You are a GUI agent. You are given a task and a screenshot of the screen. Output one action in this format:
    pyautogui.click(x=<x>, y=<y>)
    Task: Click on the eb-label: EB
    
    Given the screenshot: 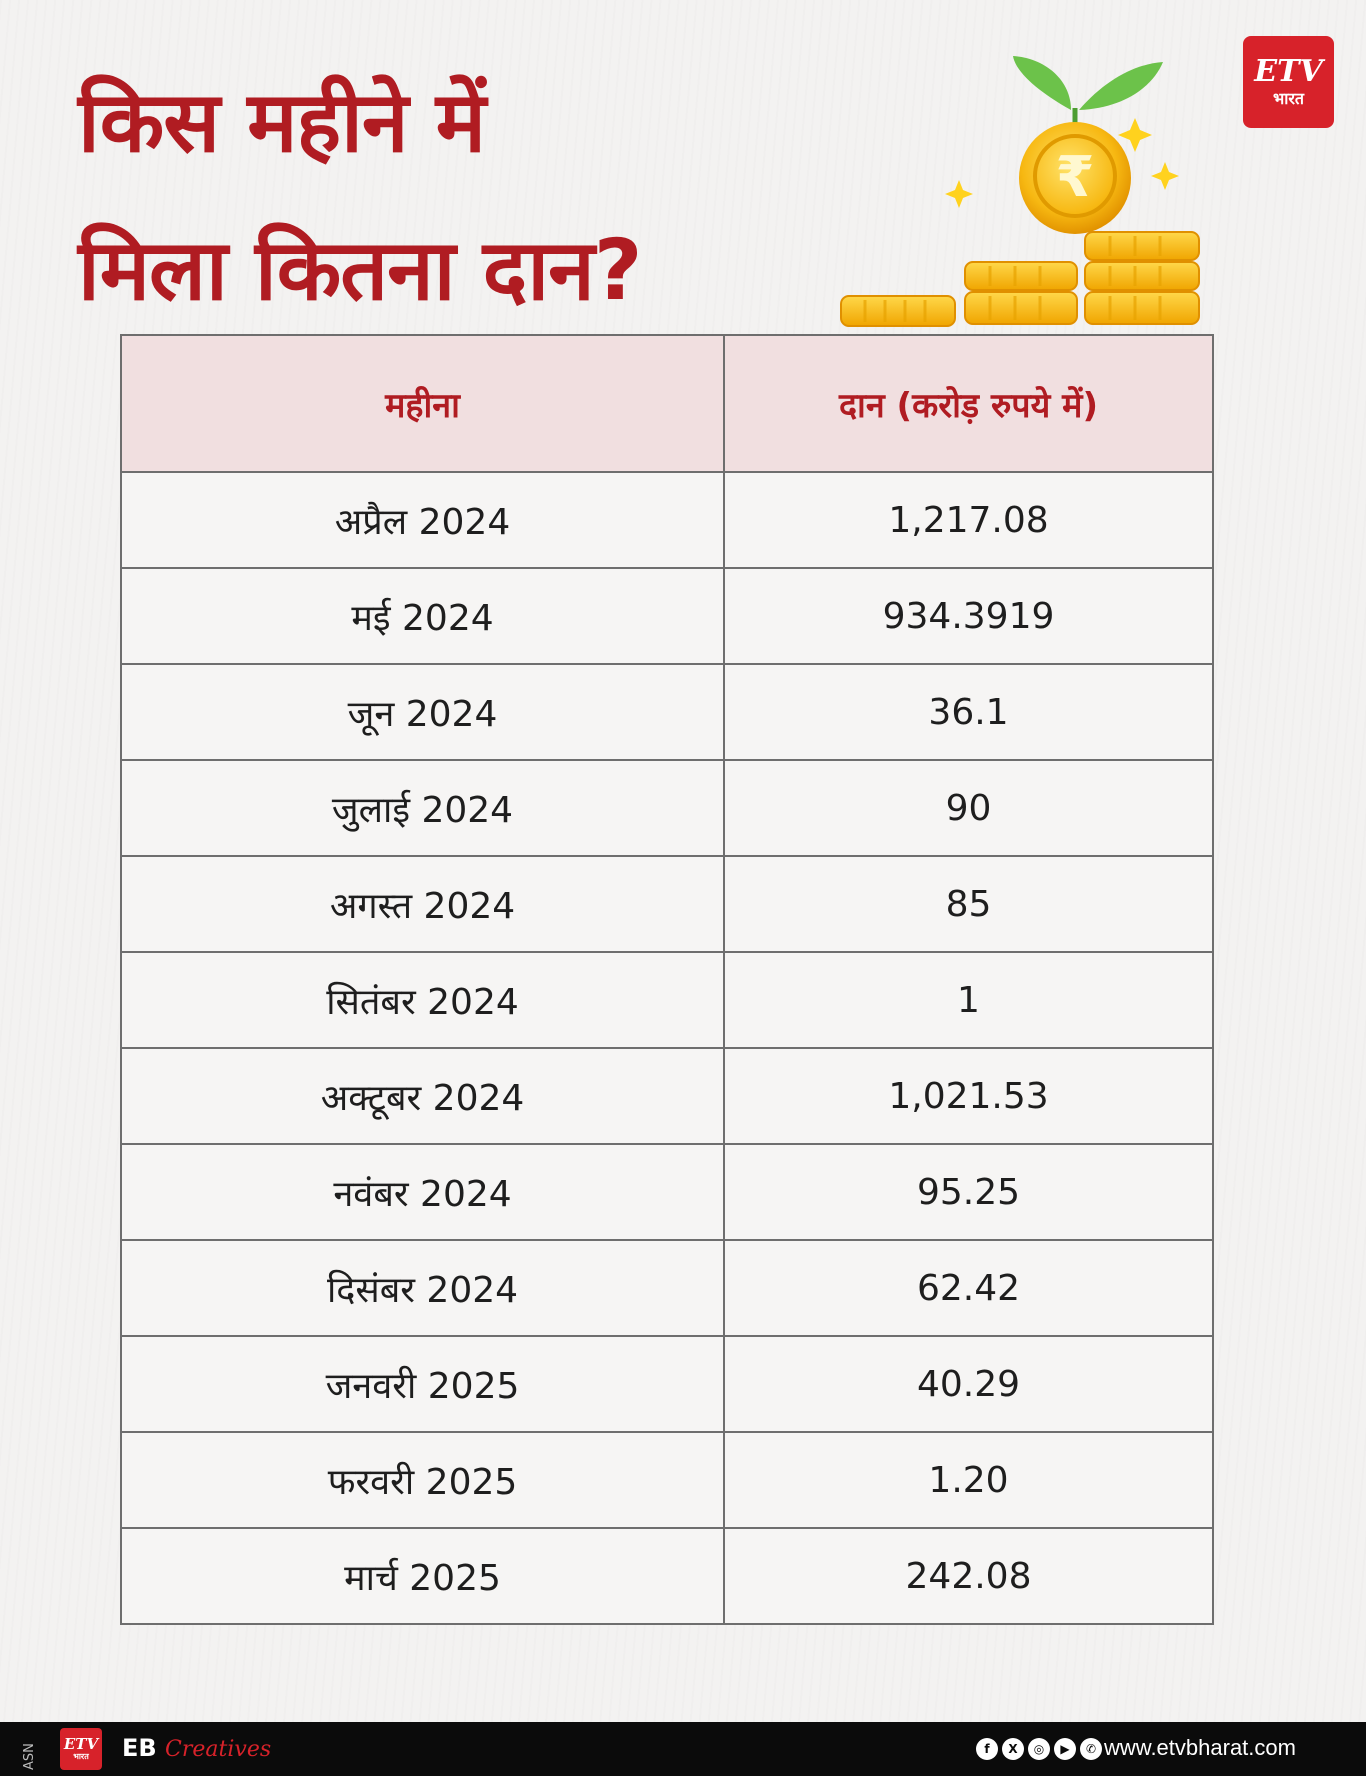 What is the action you would take?
    pyautogui.click(x=139, y=1748)
    